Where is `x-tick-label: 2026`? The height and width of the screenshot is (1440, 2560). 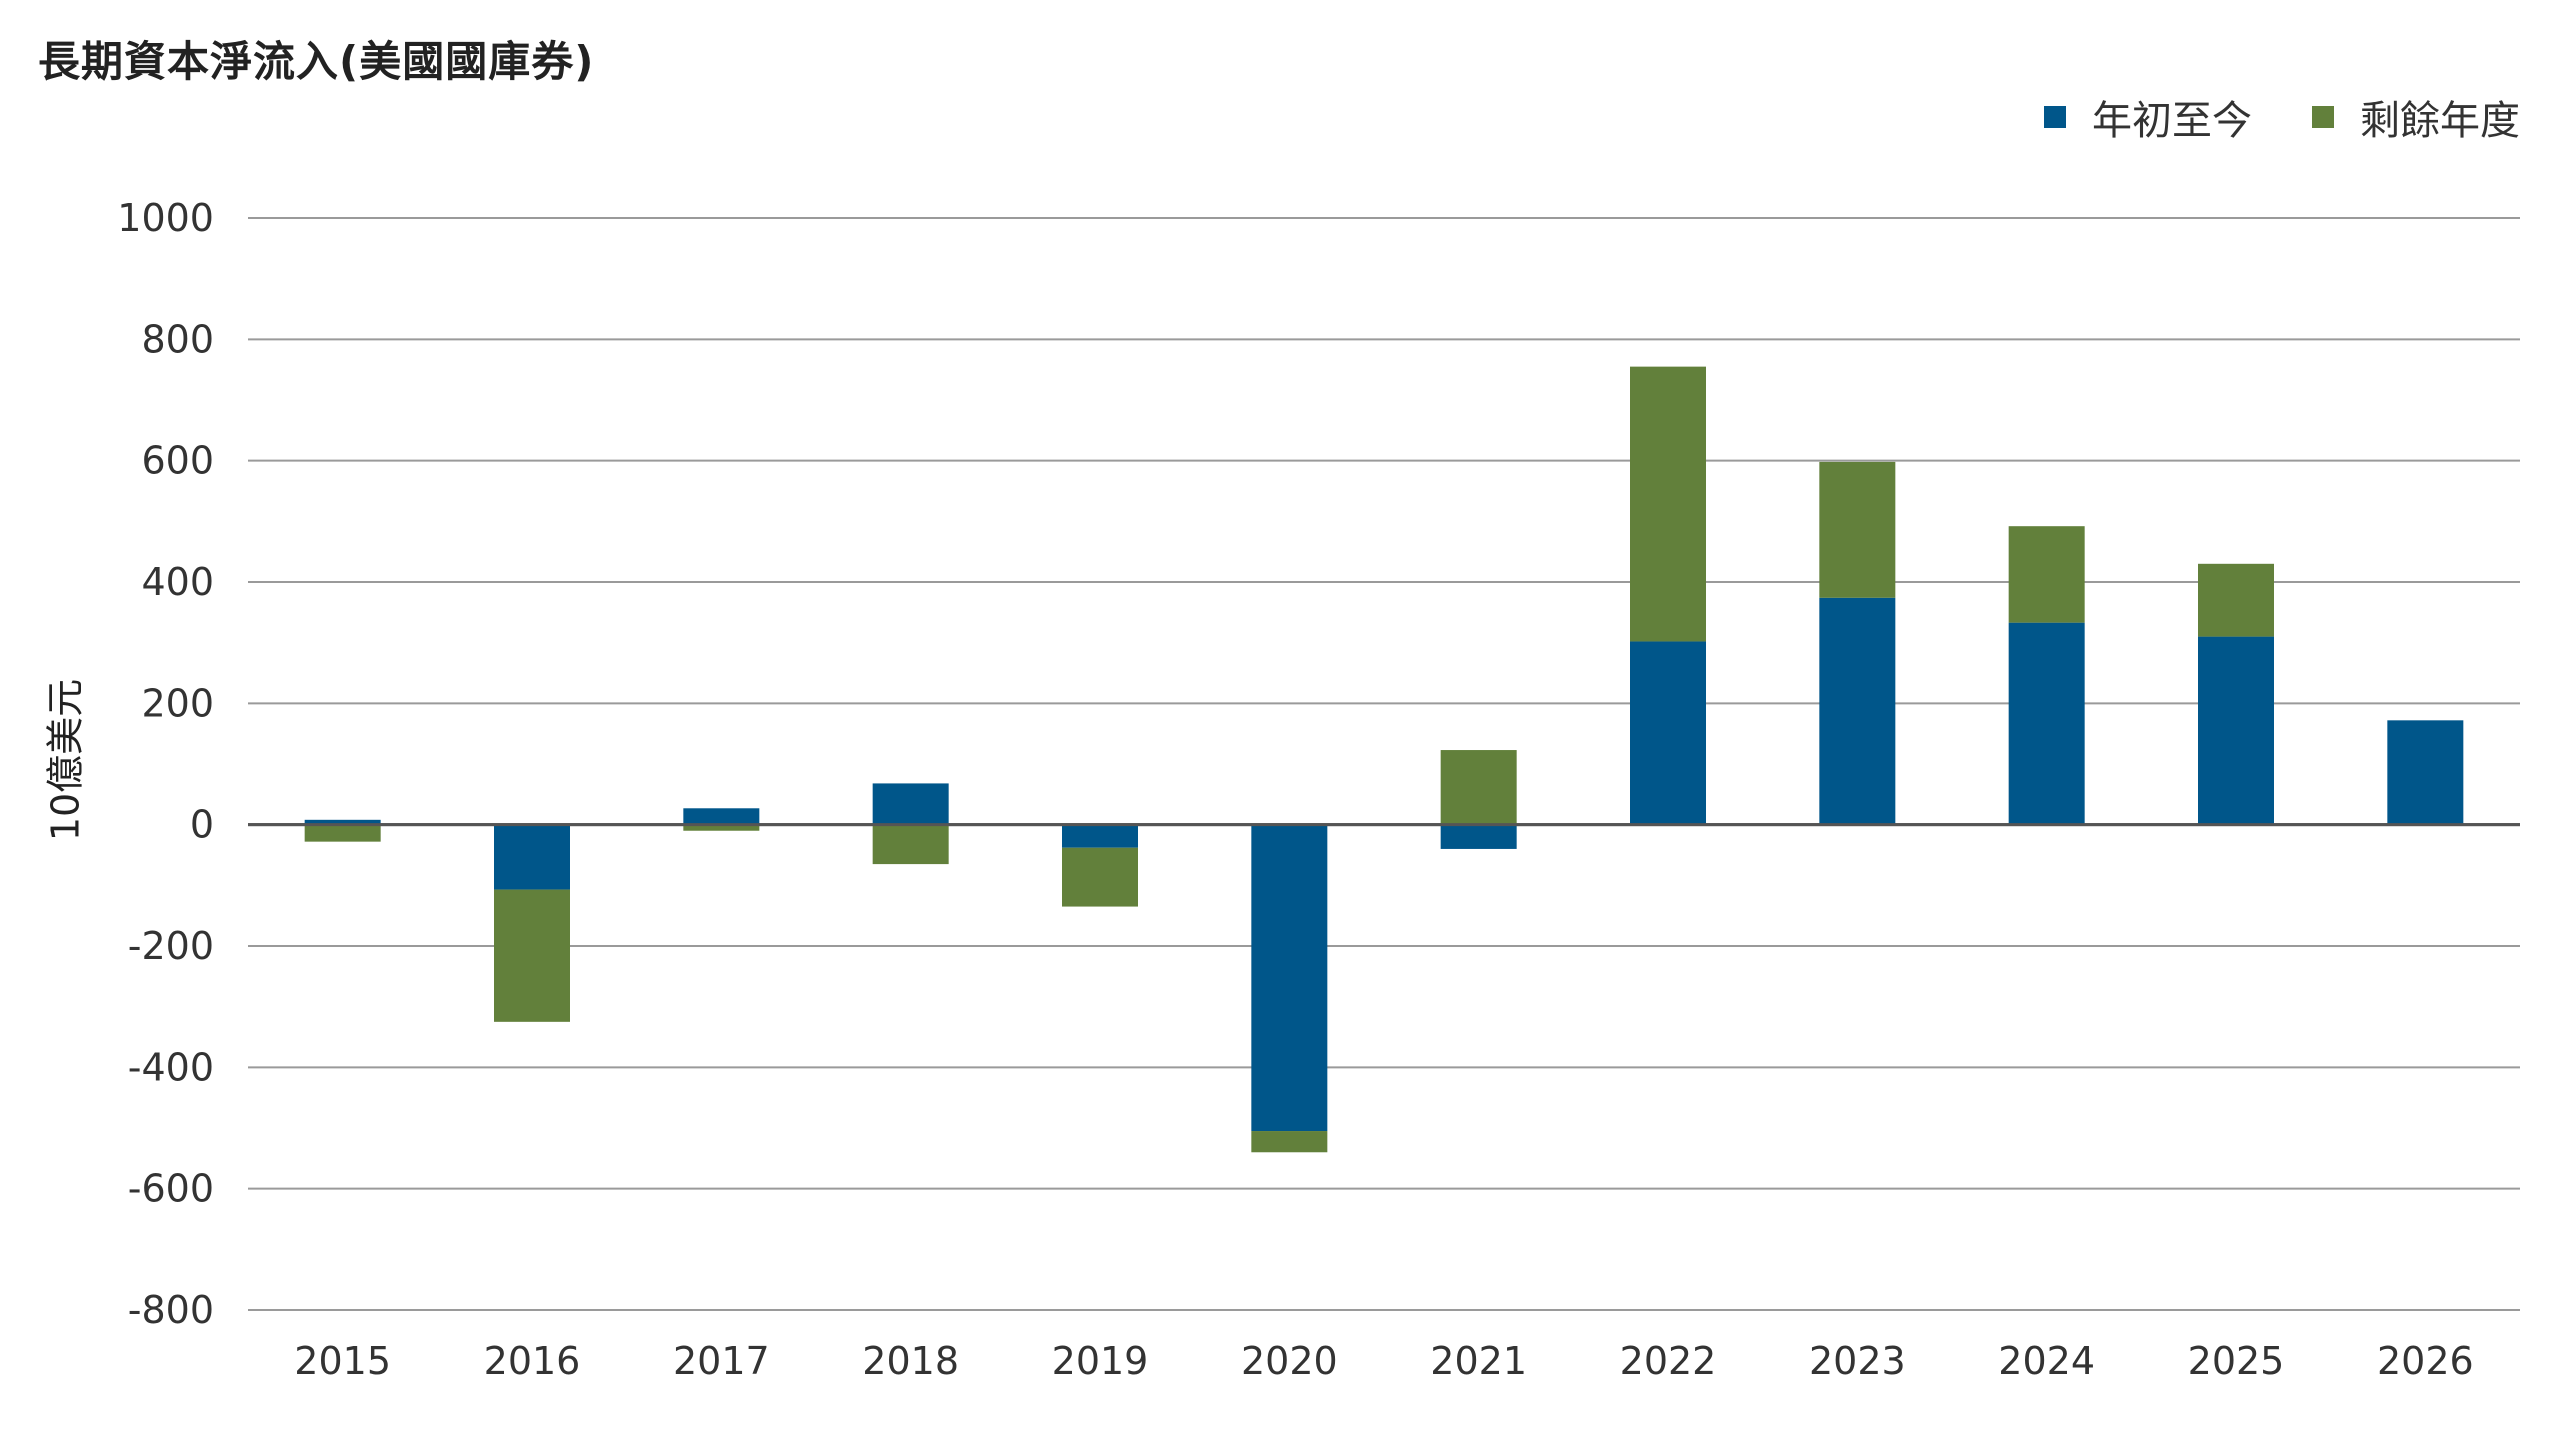
x-tick-label: 2026 is located at coordinates (2425, 1361).